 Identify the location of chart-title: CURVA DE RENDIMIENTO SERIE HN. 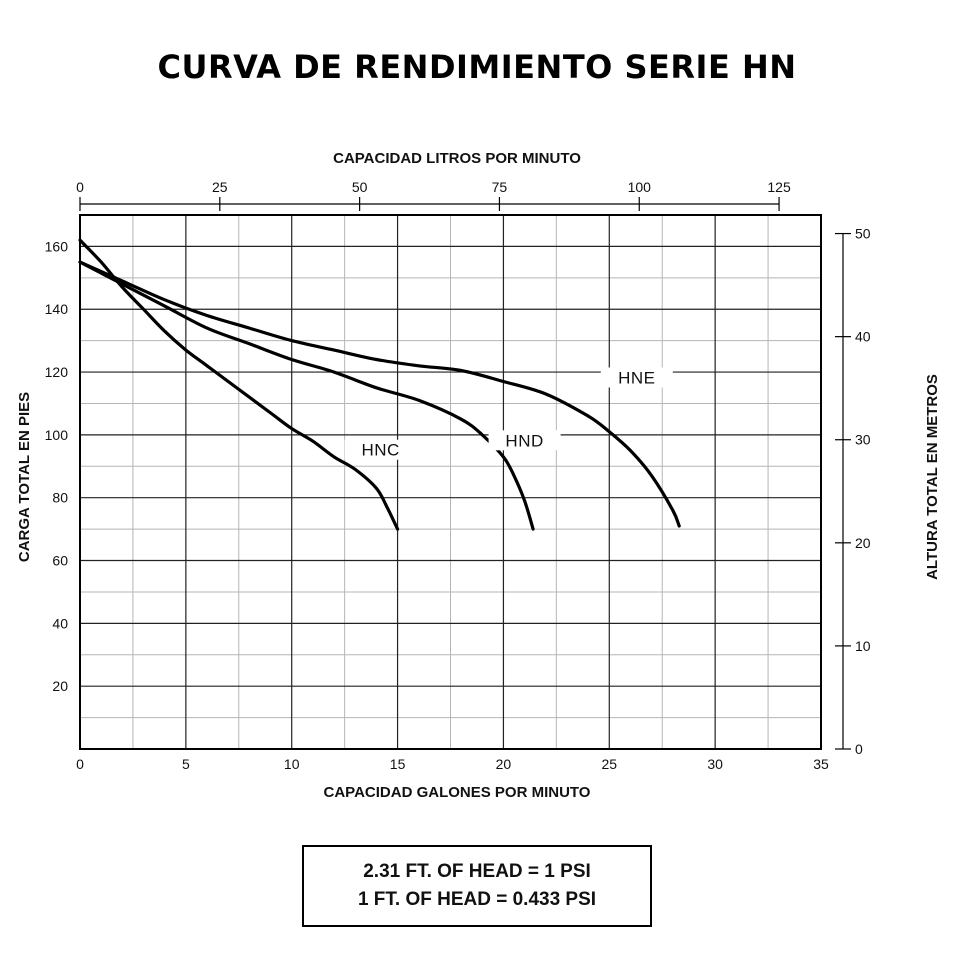
(477, 67).